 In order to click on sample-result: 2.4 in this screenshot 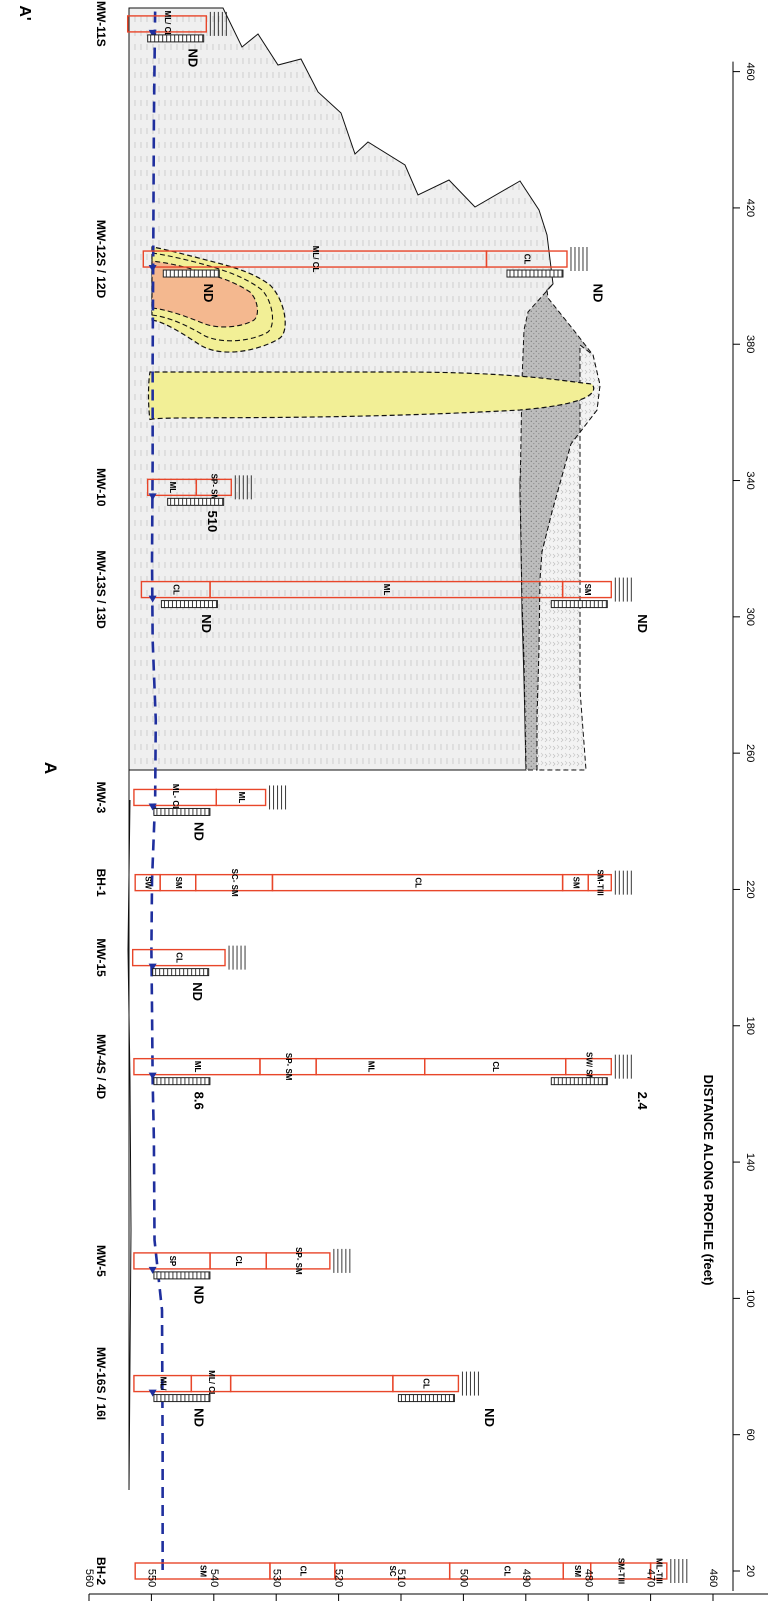, I will do `click(642, 1101)`.